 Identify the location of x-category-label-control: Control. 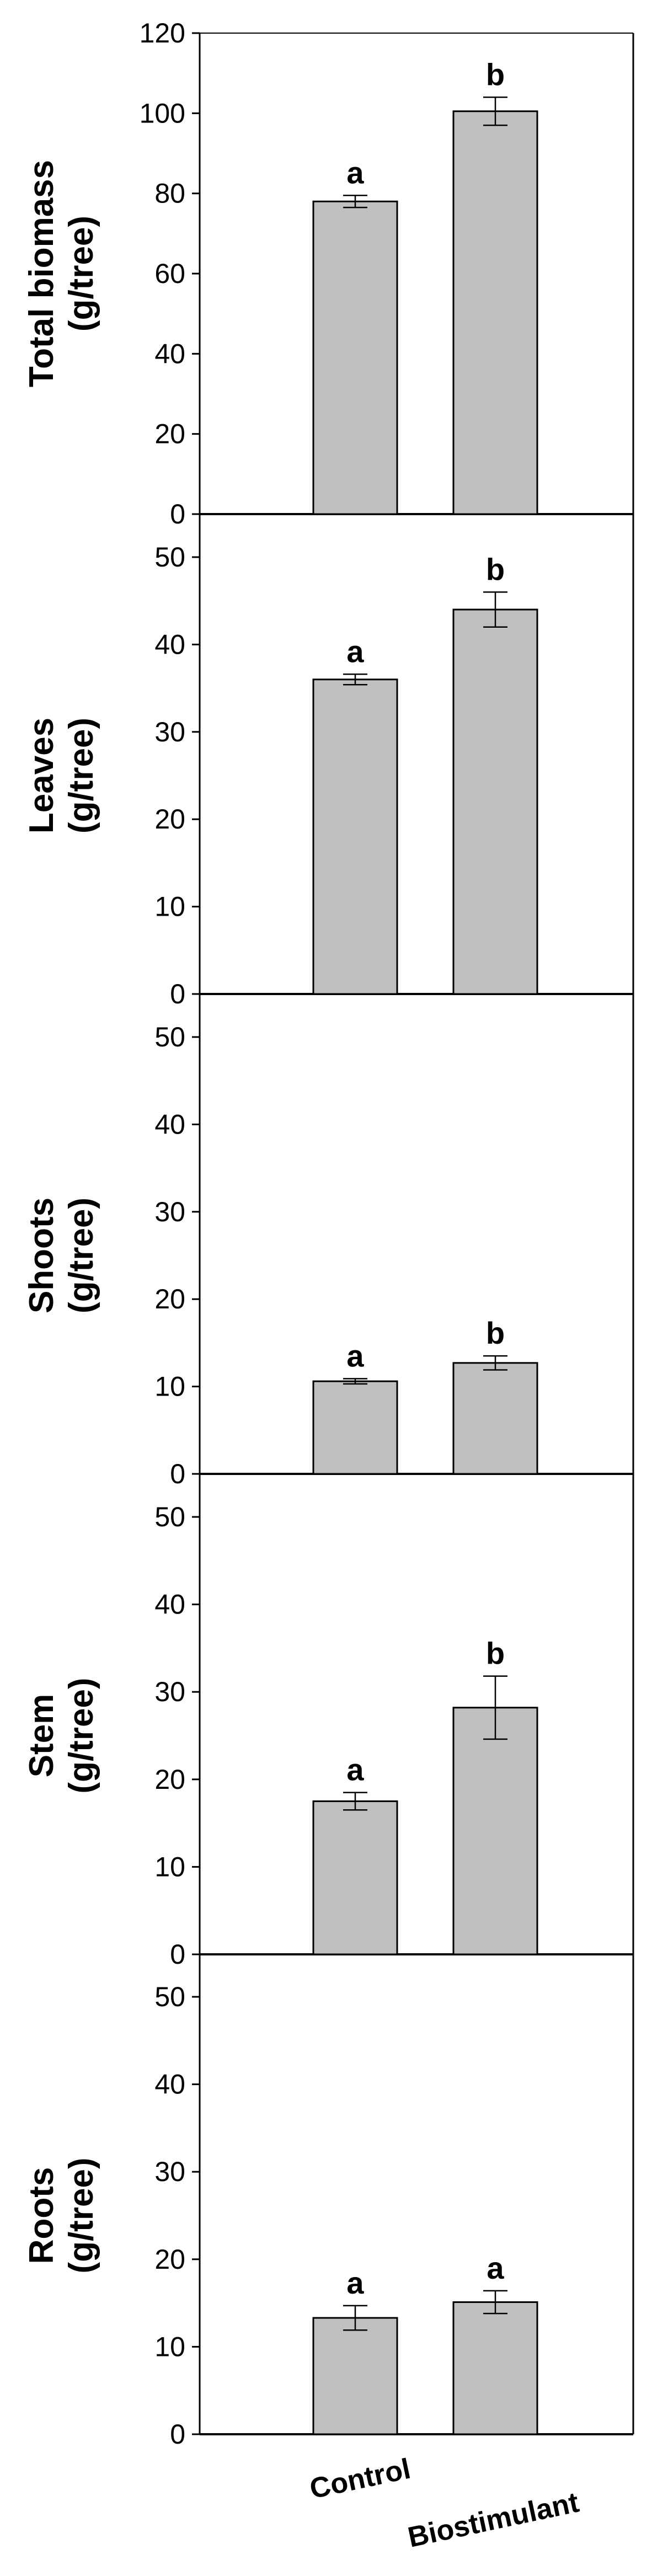
(360, 2479).